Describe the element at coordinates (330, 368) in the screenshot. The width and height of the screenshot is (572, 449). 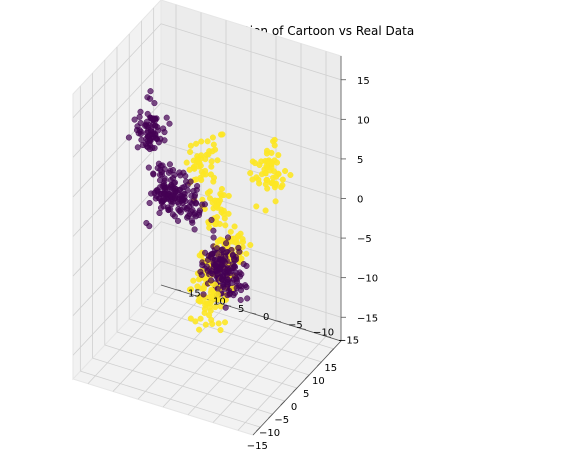
I see `x-tick-label: 15` at that location.